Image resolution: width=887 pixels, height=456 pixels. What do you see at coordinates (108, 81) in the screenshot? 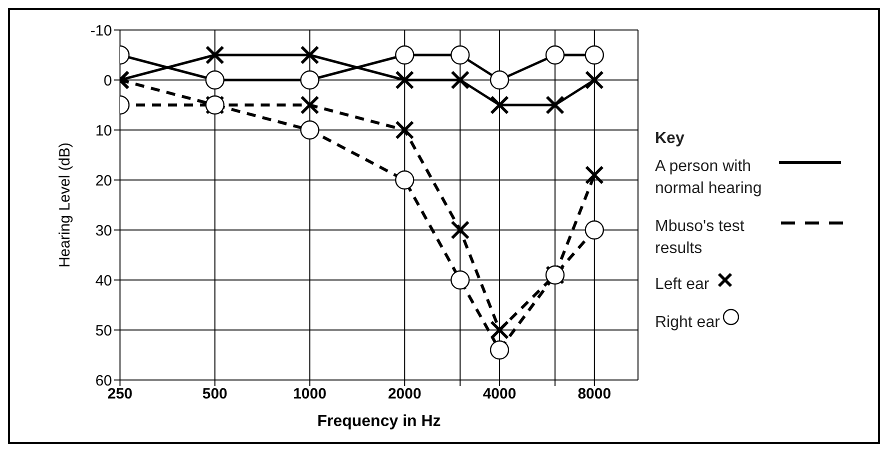
I see `y-tick-label: 0` at bounding box center [108, 81].